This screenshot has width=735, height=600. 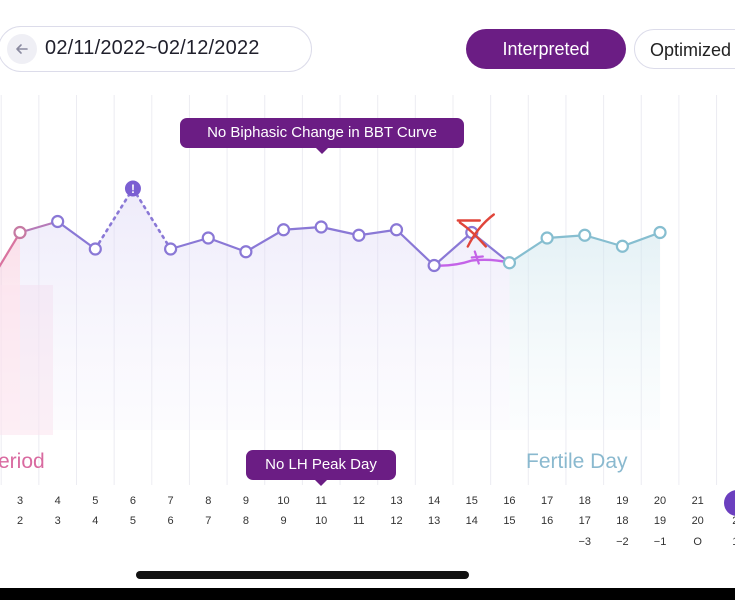 What do you see at coordinates (475, 230) in the screenshot?
I see `red-cross-mark` at bounding box center [475, 230].